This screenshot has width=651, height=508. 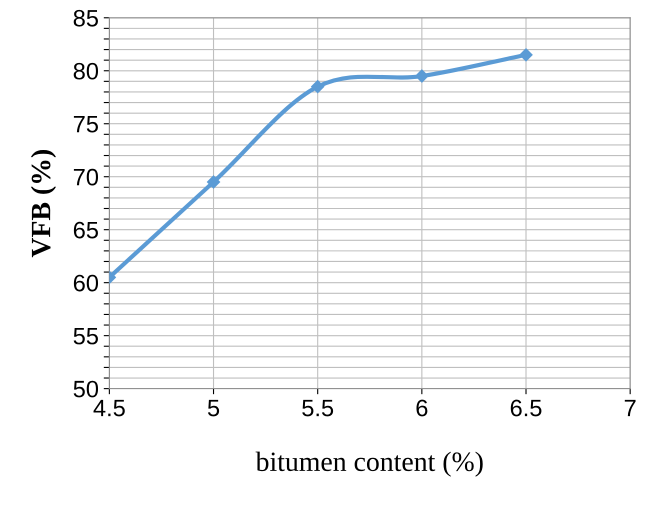 What do you see at coordinates (369, 464) in the screenshot?
I see `x-axis-title: bitumen content (%)` at bounding box center [369, 464].